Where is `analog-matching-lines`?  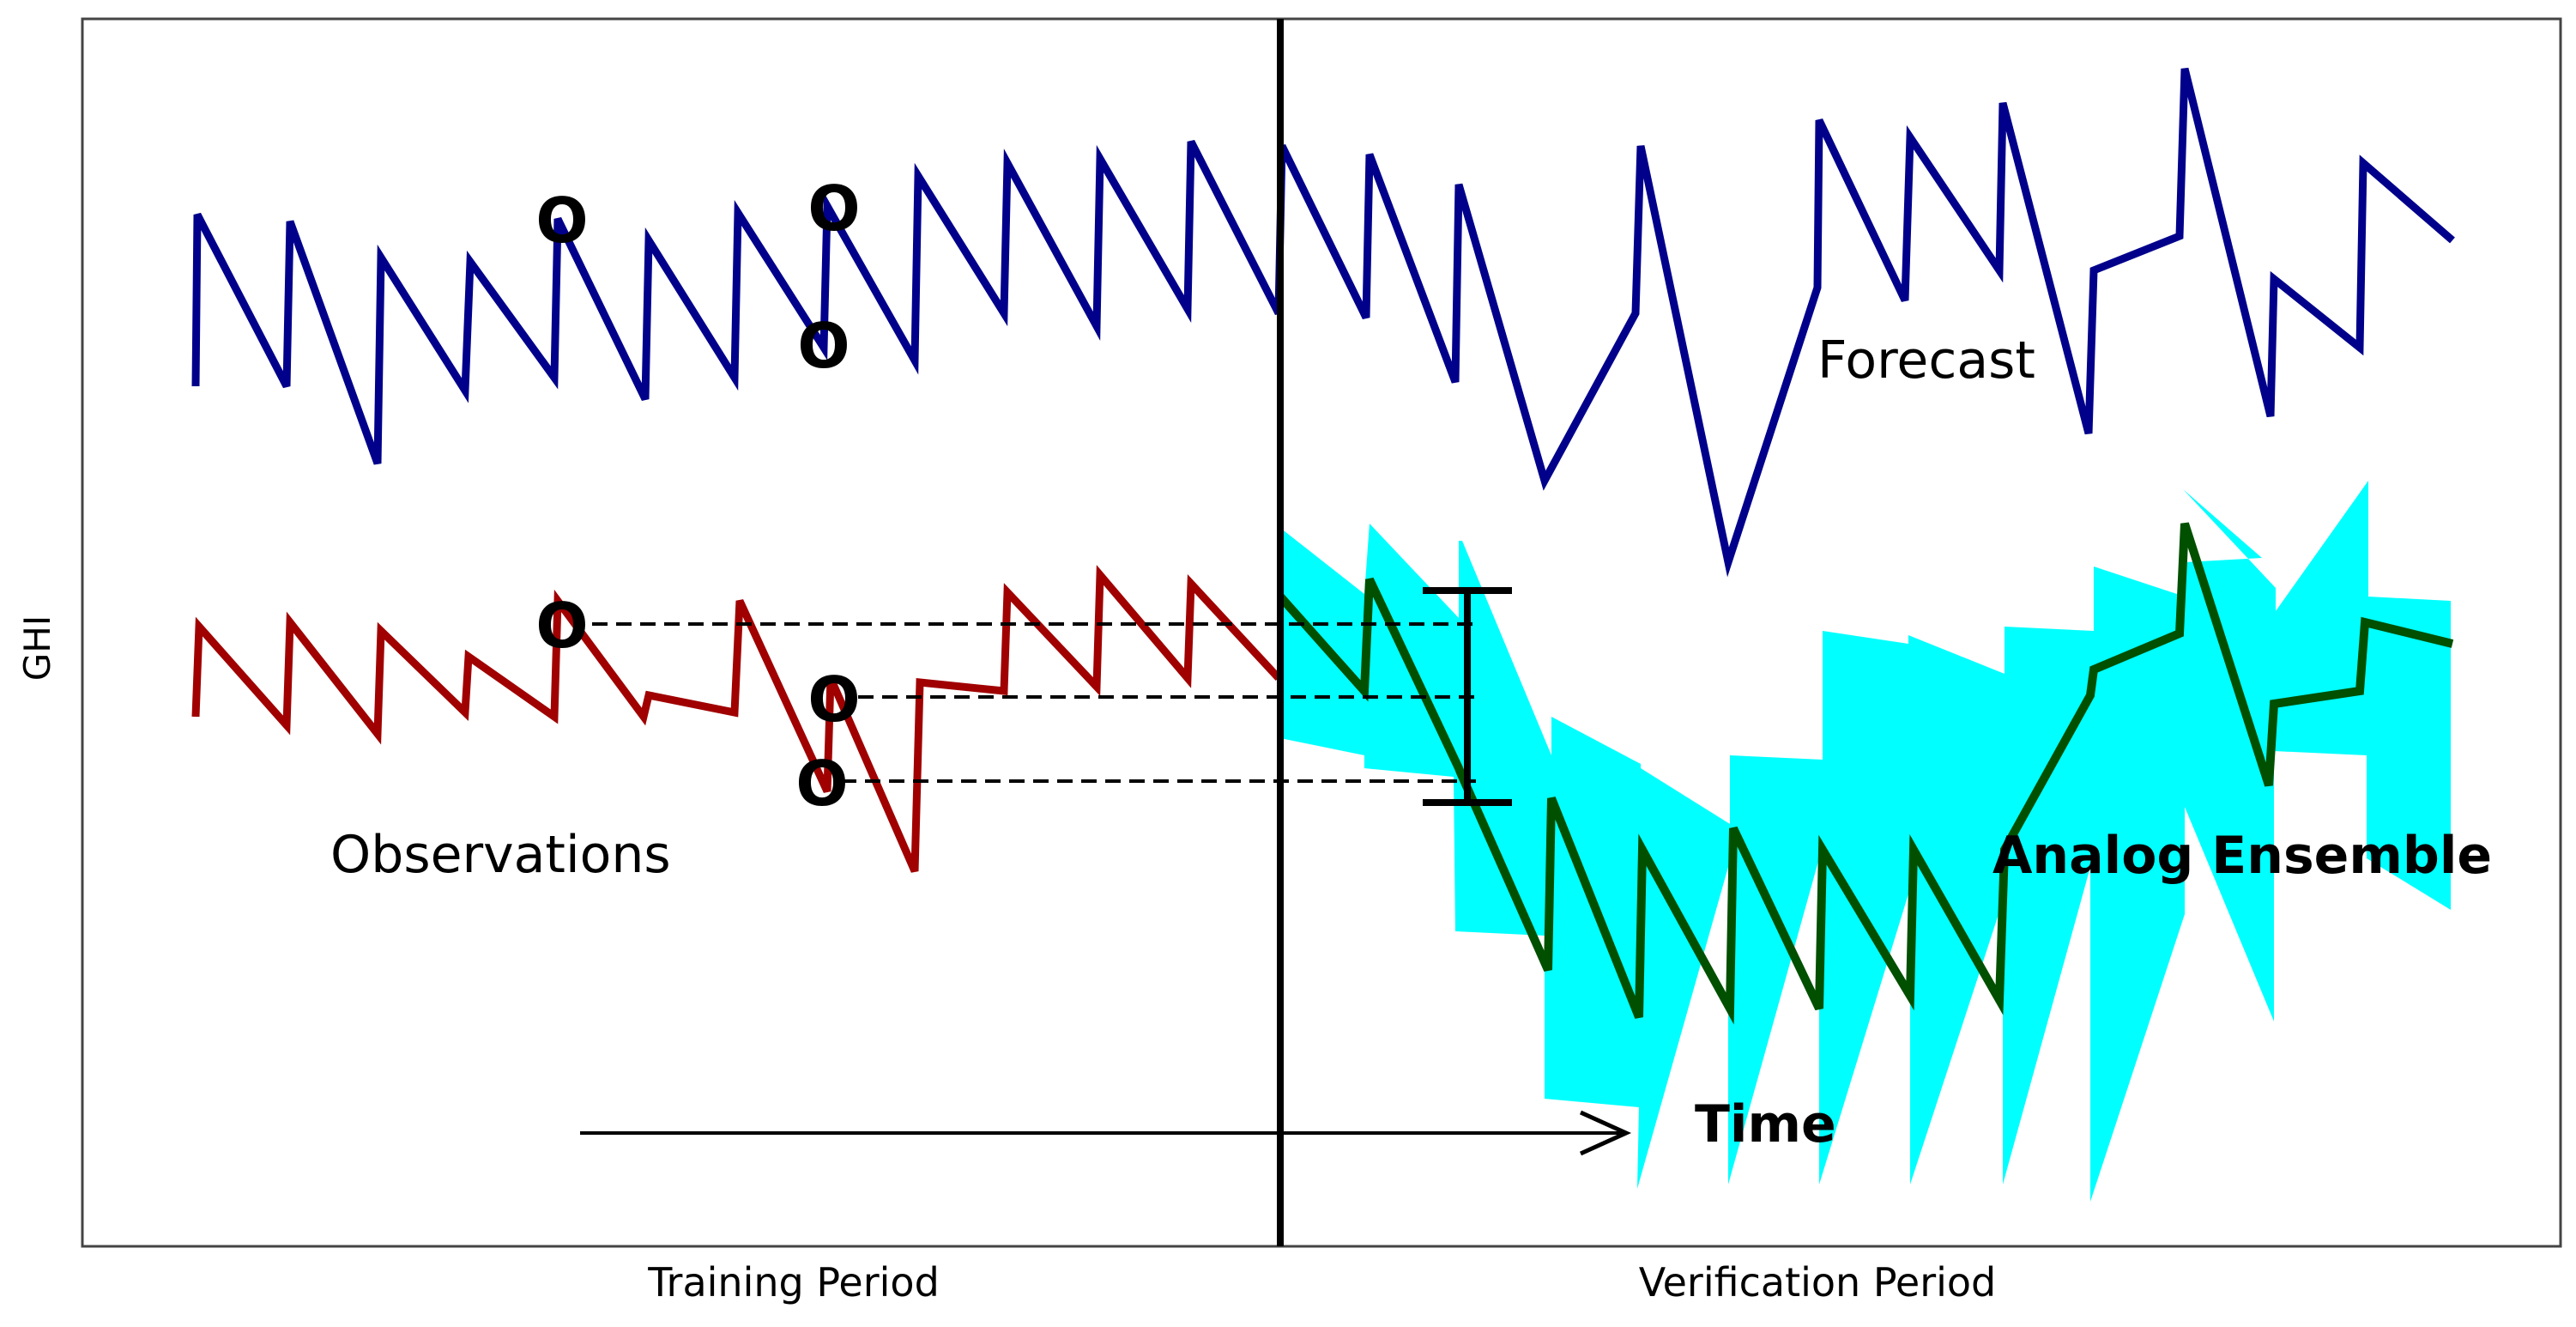 analog-matching-lines is located at coordinates (1034, 702).